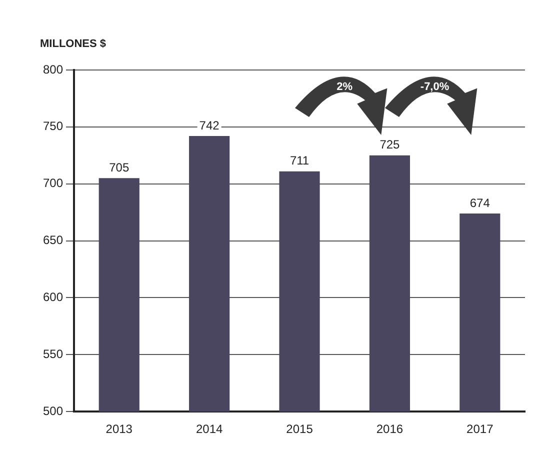 The width and height of the screenshot is (555, 470). Describe the element at coordinates (53, 240) in the screenshot. I see `y-tick-label: 650` at that location.